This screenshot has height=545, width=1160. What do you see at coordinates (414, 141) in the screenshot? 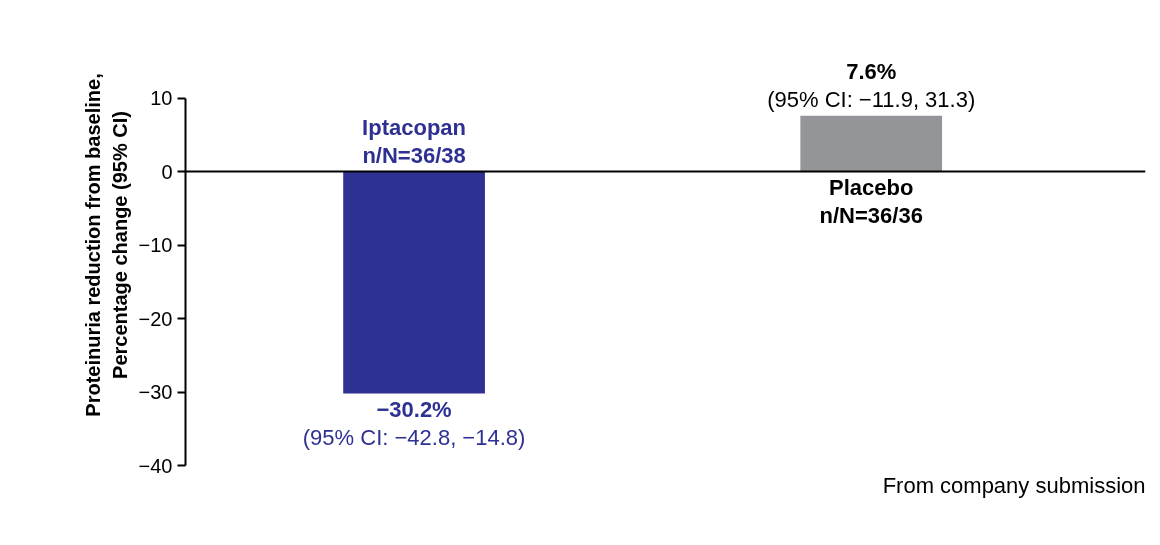
I see `x-tick-label: Iptacopan n/N=36/38` at bounding box center [414, 141].